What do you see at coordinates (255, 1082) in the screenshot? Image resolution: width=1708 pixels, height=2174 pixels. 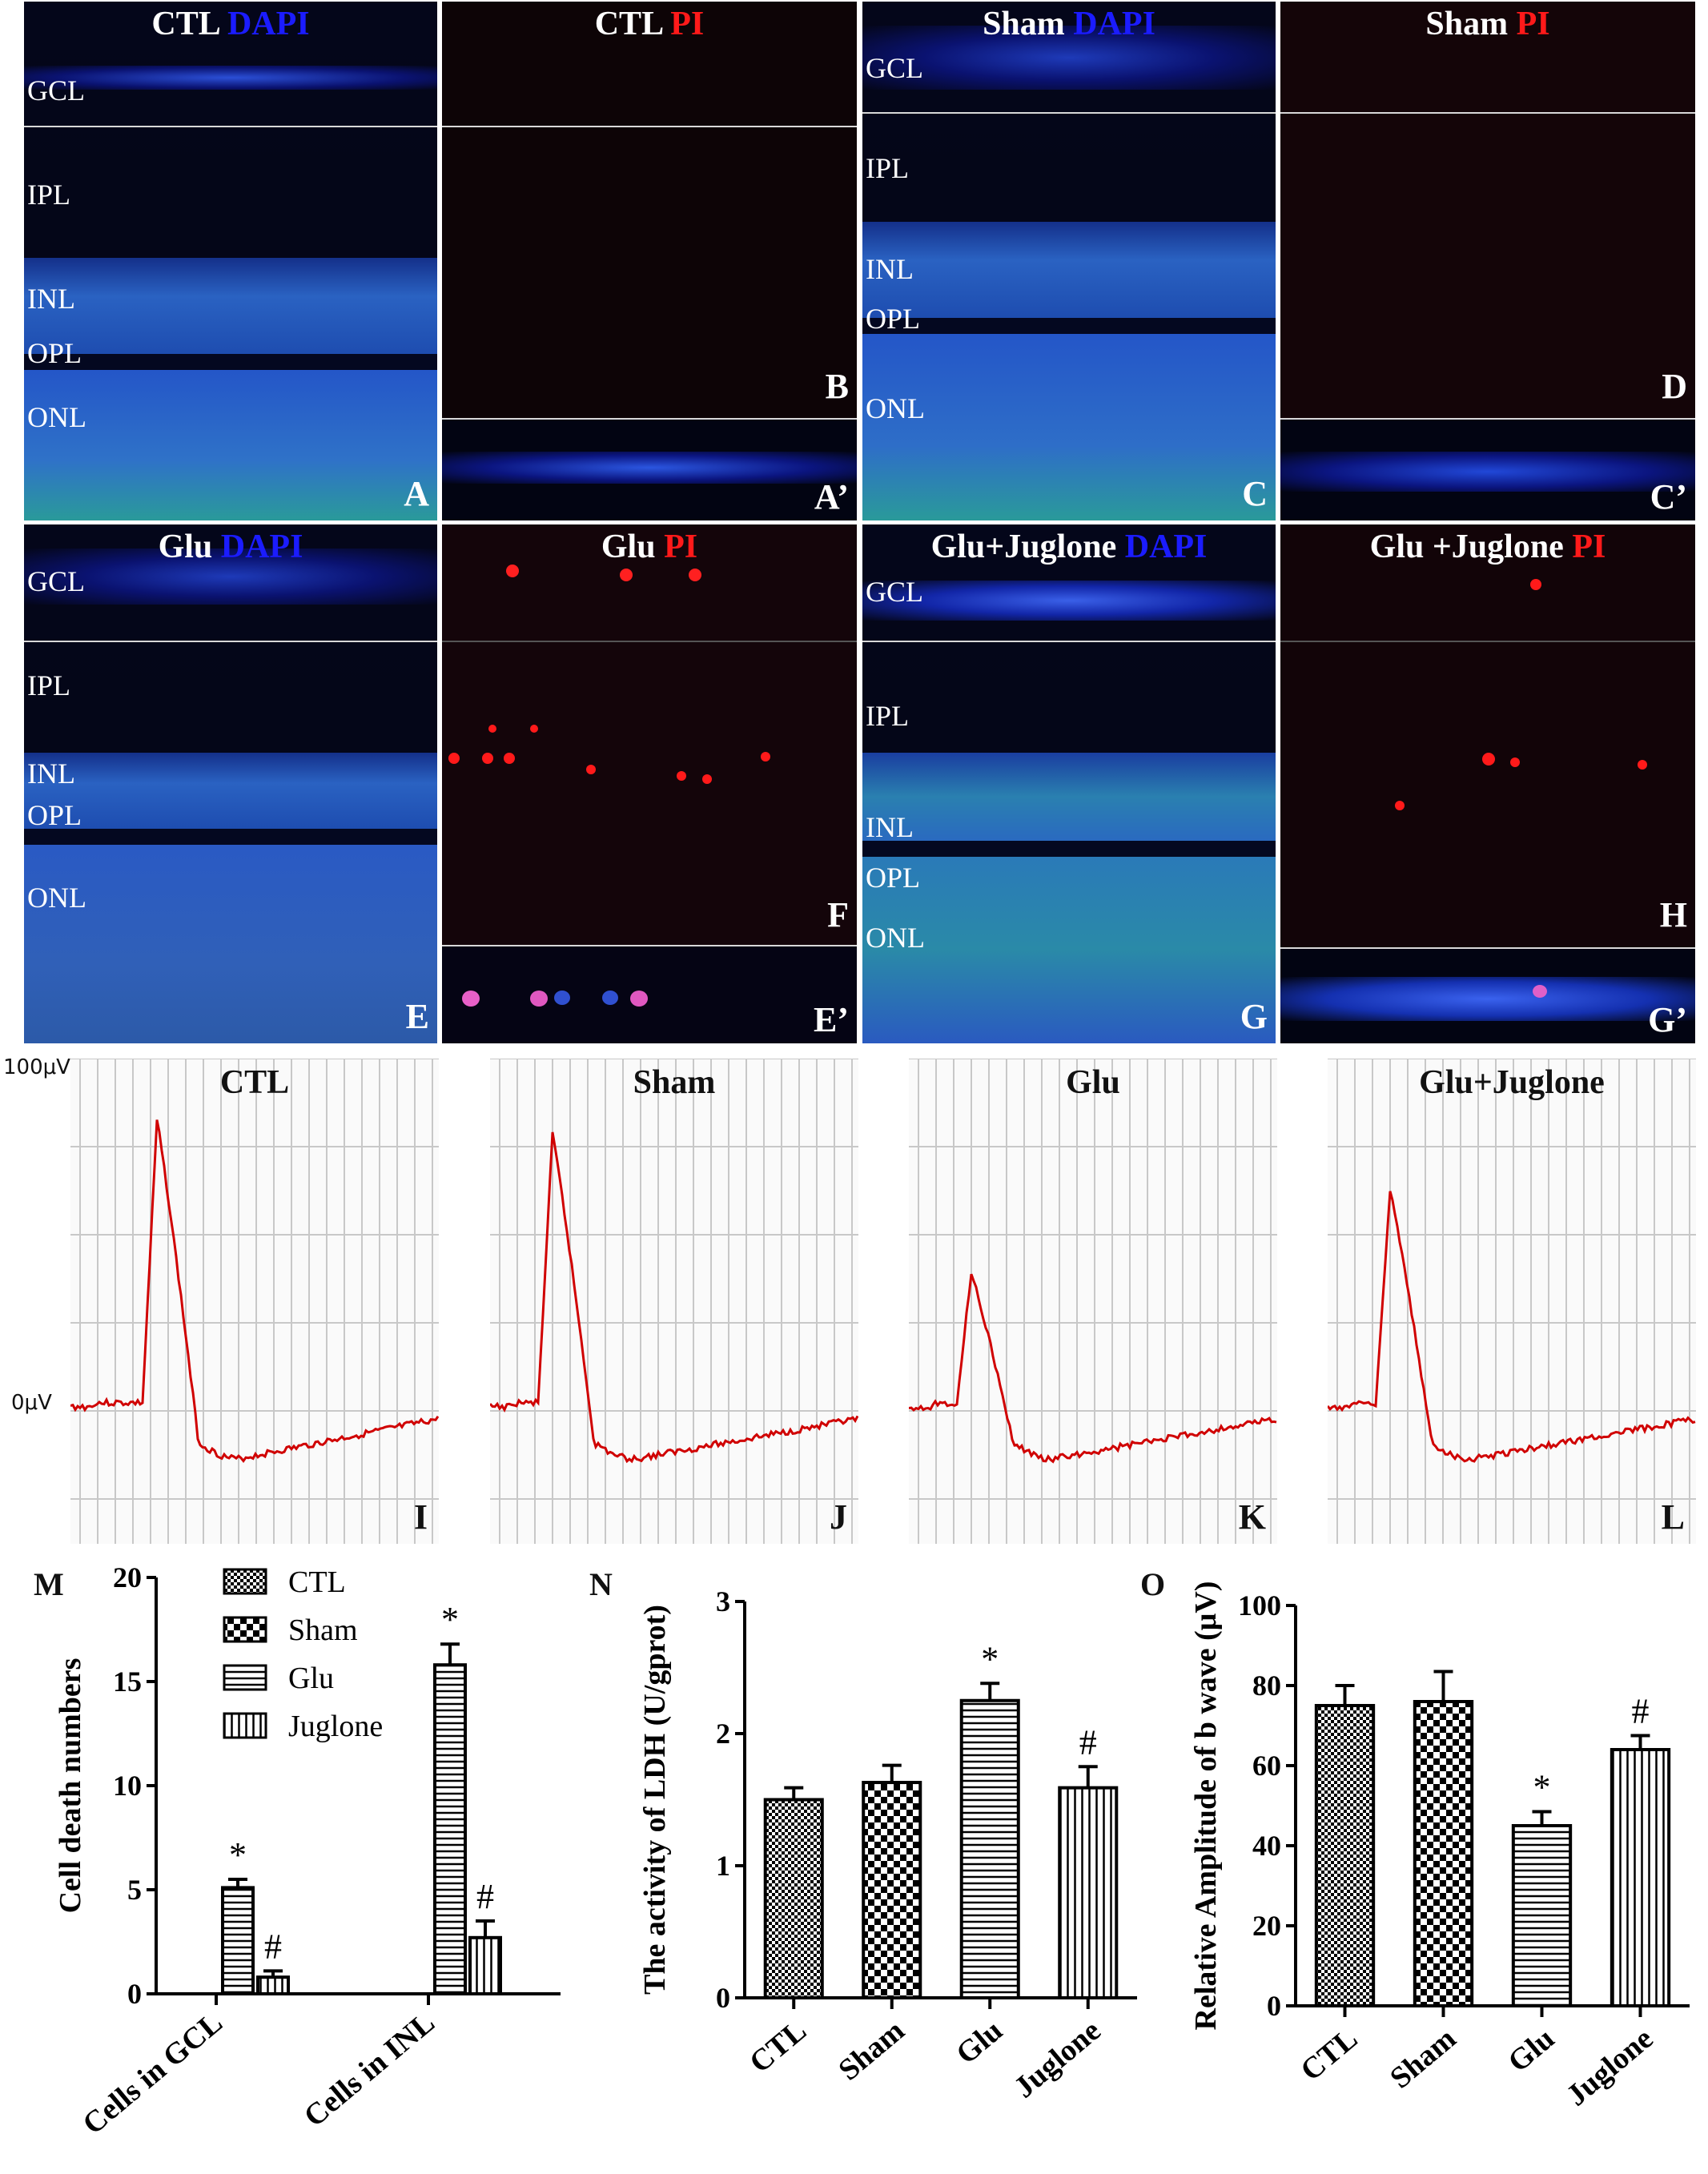 I see `erg-title-i: CTL` at bounding box center [255, 1082].